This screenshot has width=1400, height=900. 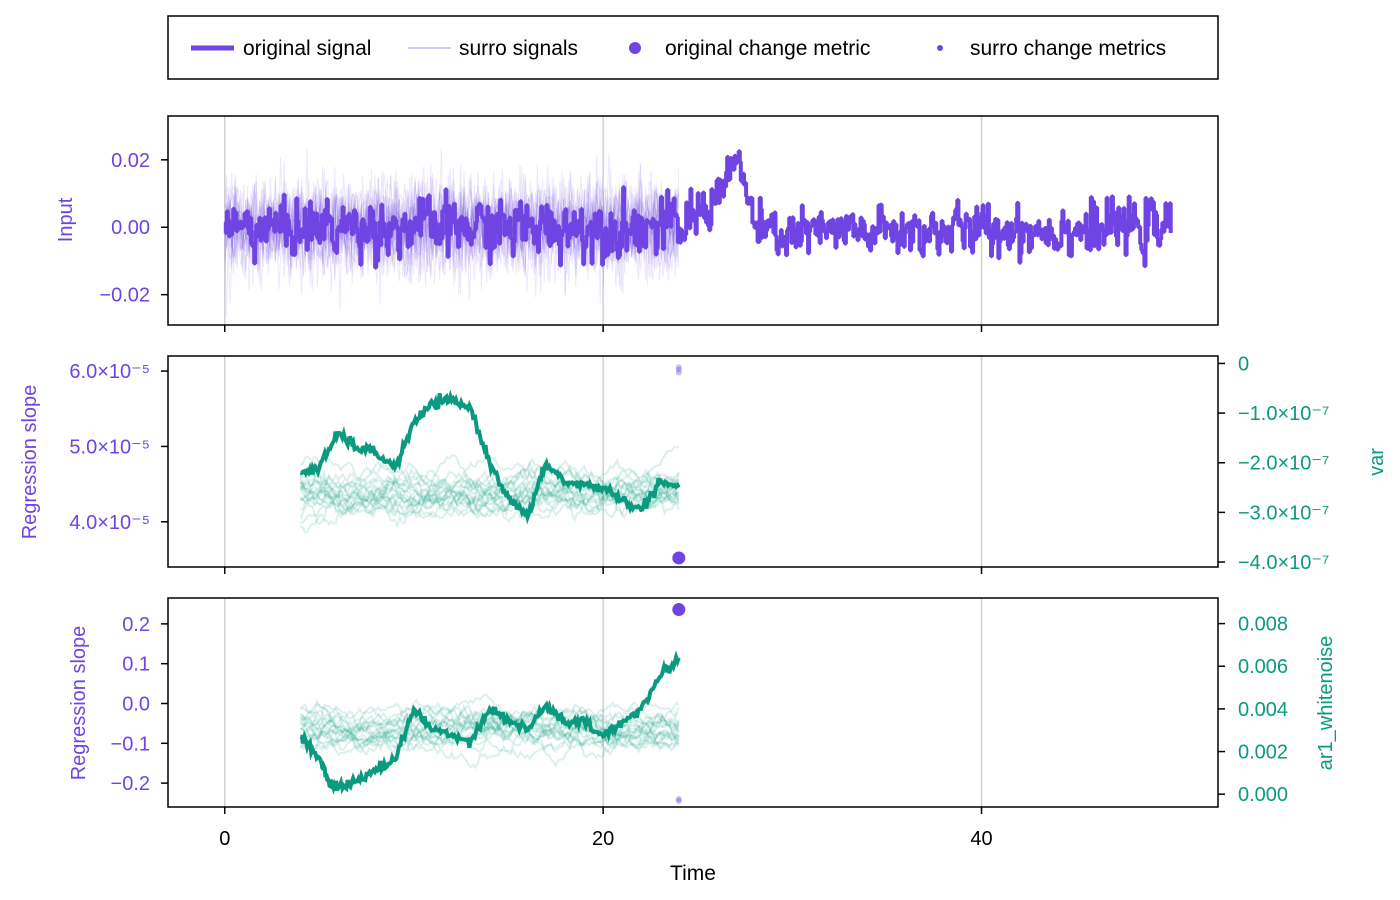 I want to click on x-tick-label: 40, so click(x=981, y=839).